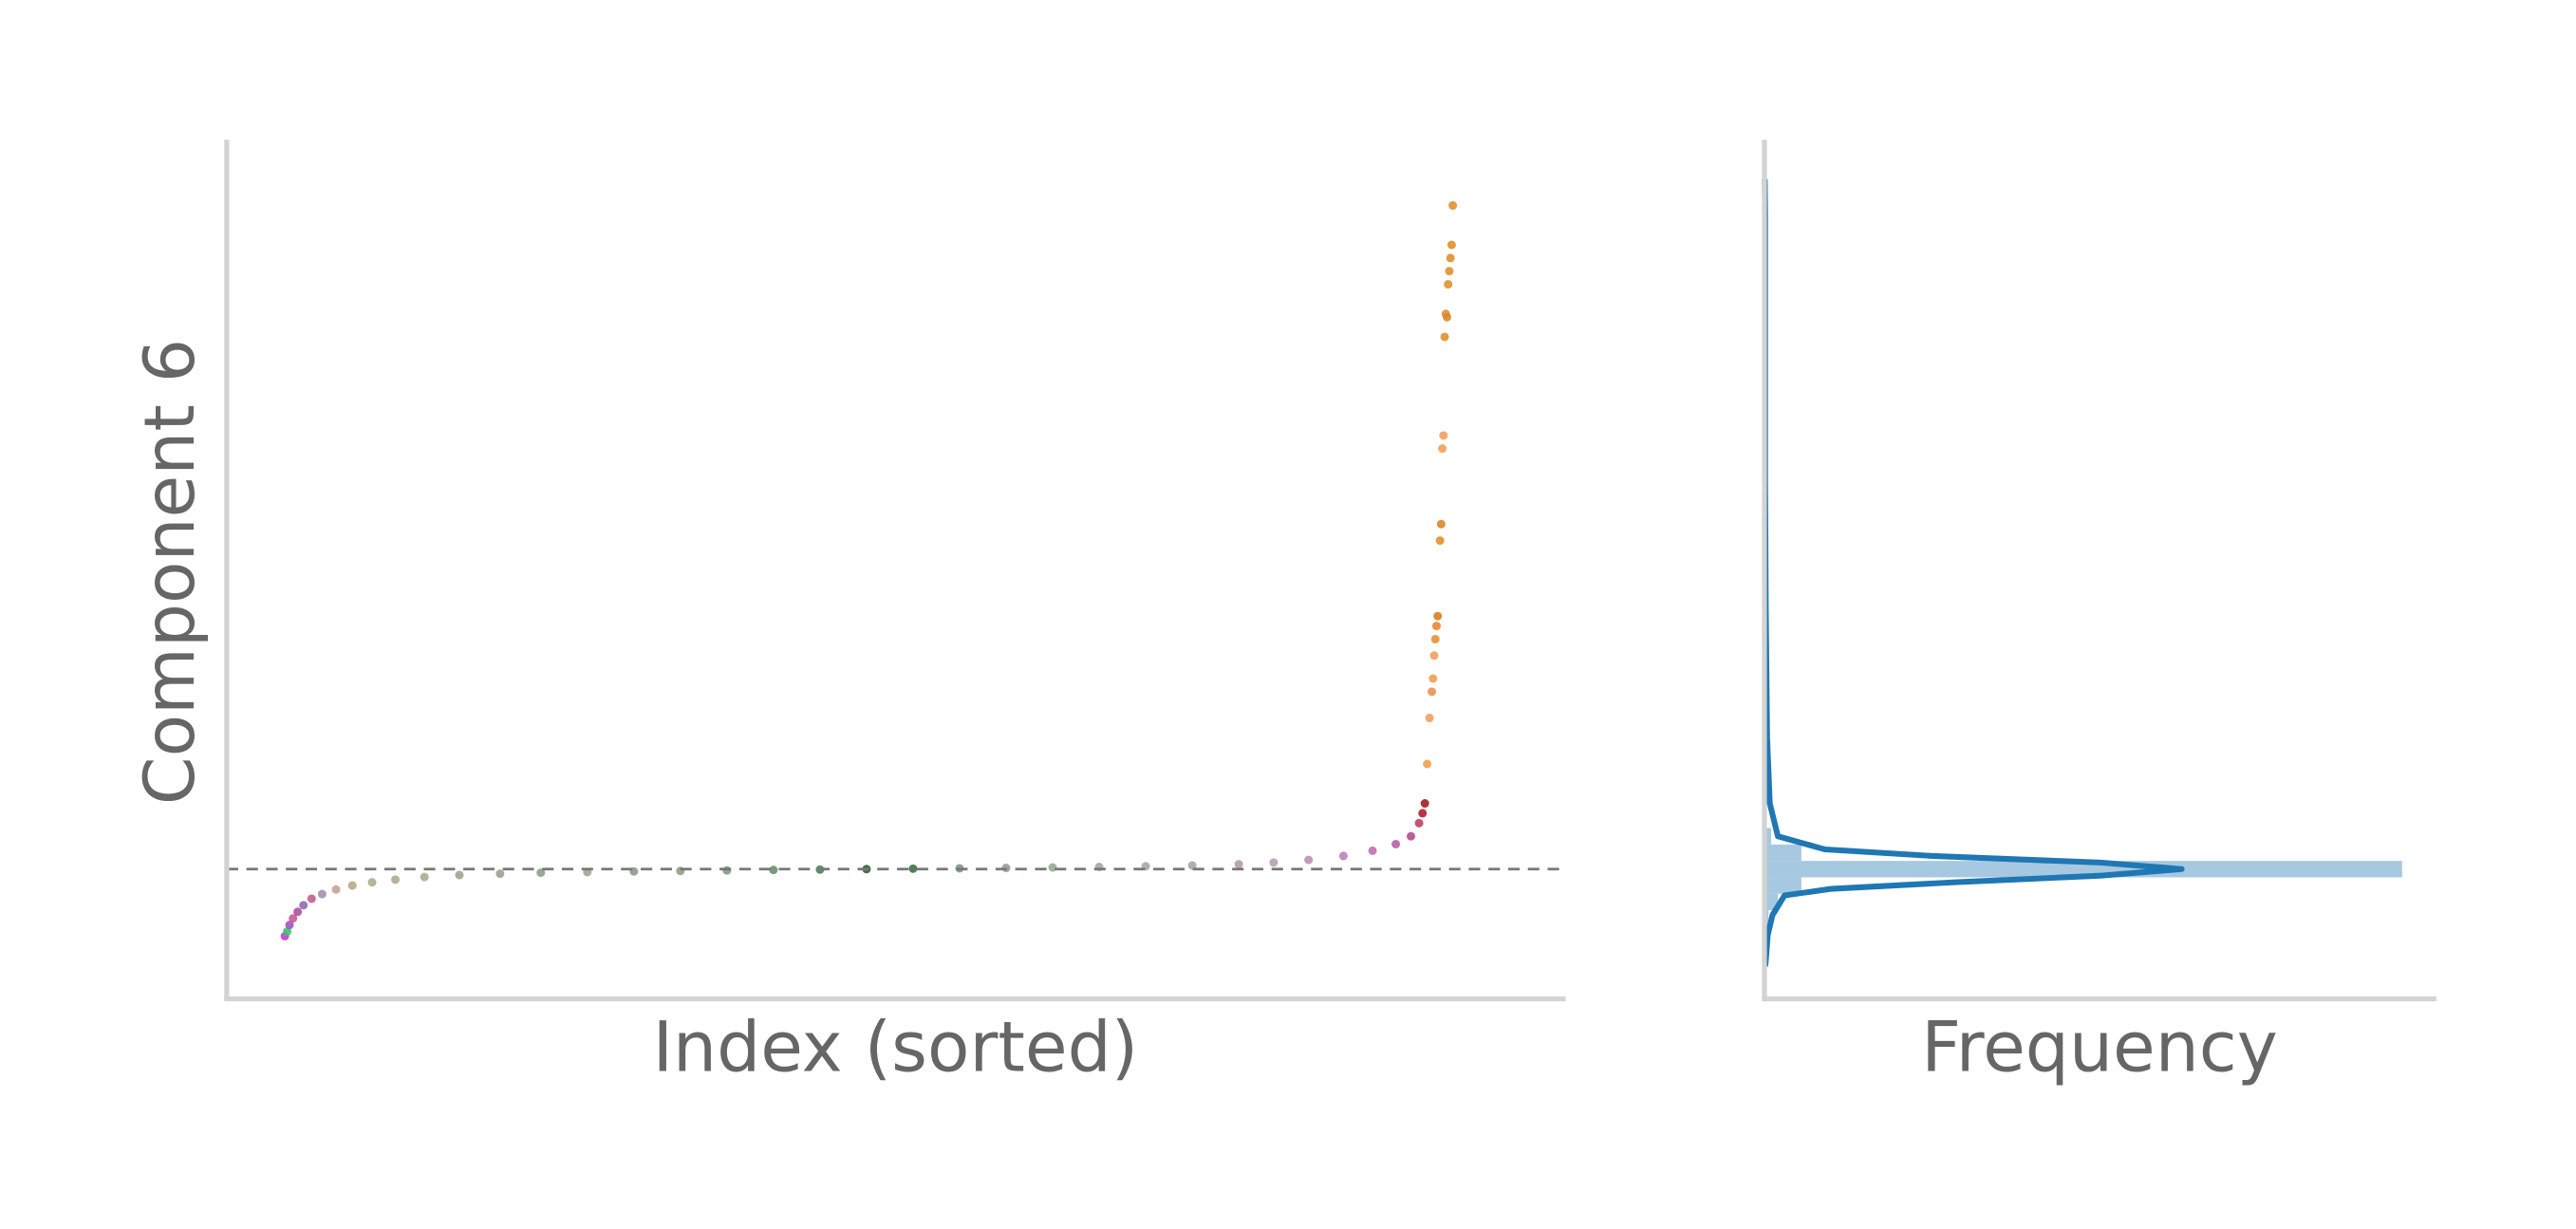  Describe the element at coordinates (896, 1049) in the screenshot. I see `x-axis-label: Index (sorted)` at that location.